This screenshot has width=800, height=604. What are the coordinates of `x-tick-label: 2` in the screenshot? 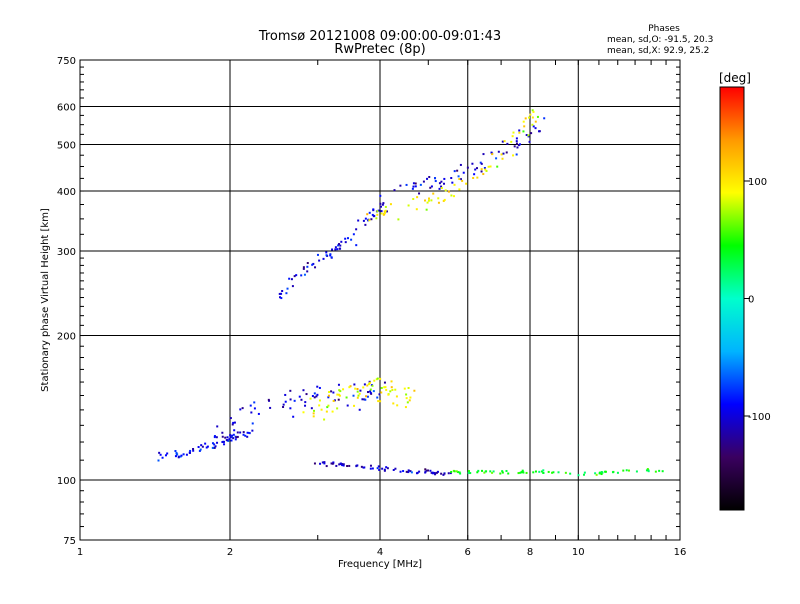 It's located at (230, 552).